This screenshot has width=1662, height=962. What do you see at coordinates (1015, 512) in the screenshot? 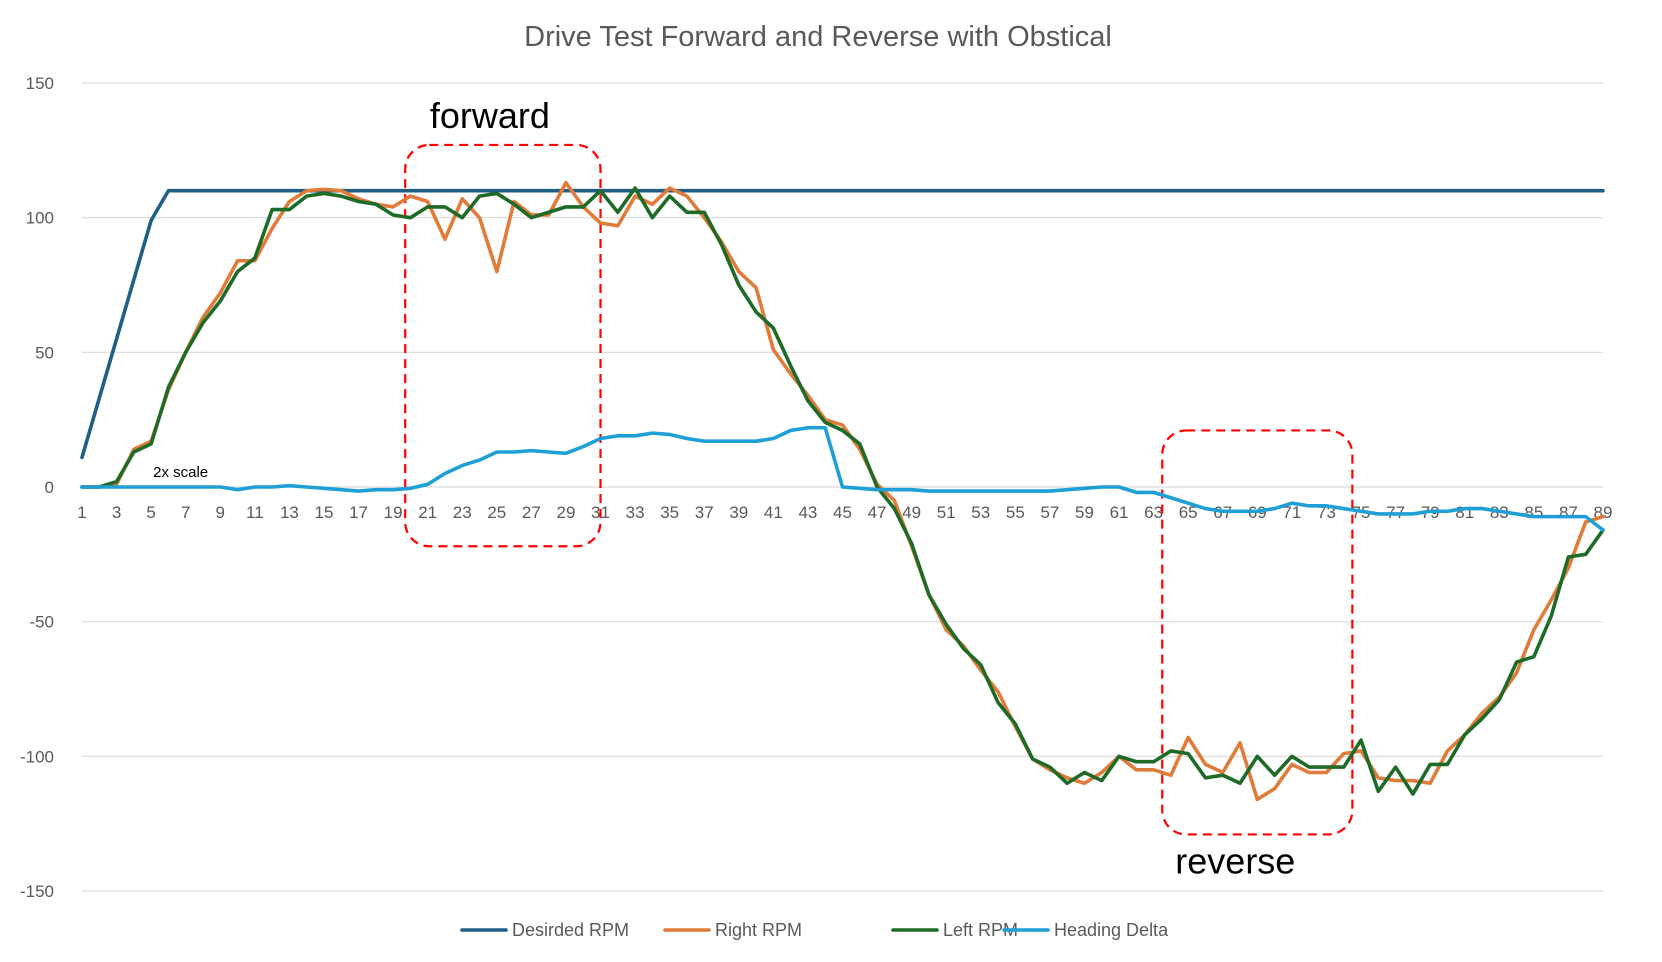
I see `x-tick-label: 55` at bounding box center [1015, 512].